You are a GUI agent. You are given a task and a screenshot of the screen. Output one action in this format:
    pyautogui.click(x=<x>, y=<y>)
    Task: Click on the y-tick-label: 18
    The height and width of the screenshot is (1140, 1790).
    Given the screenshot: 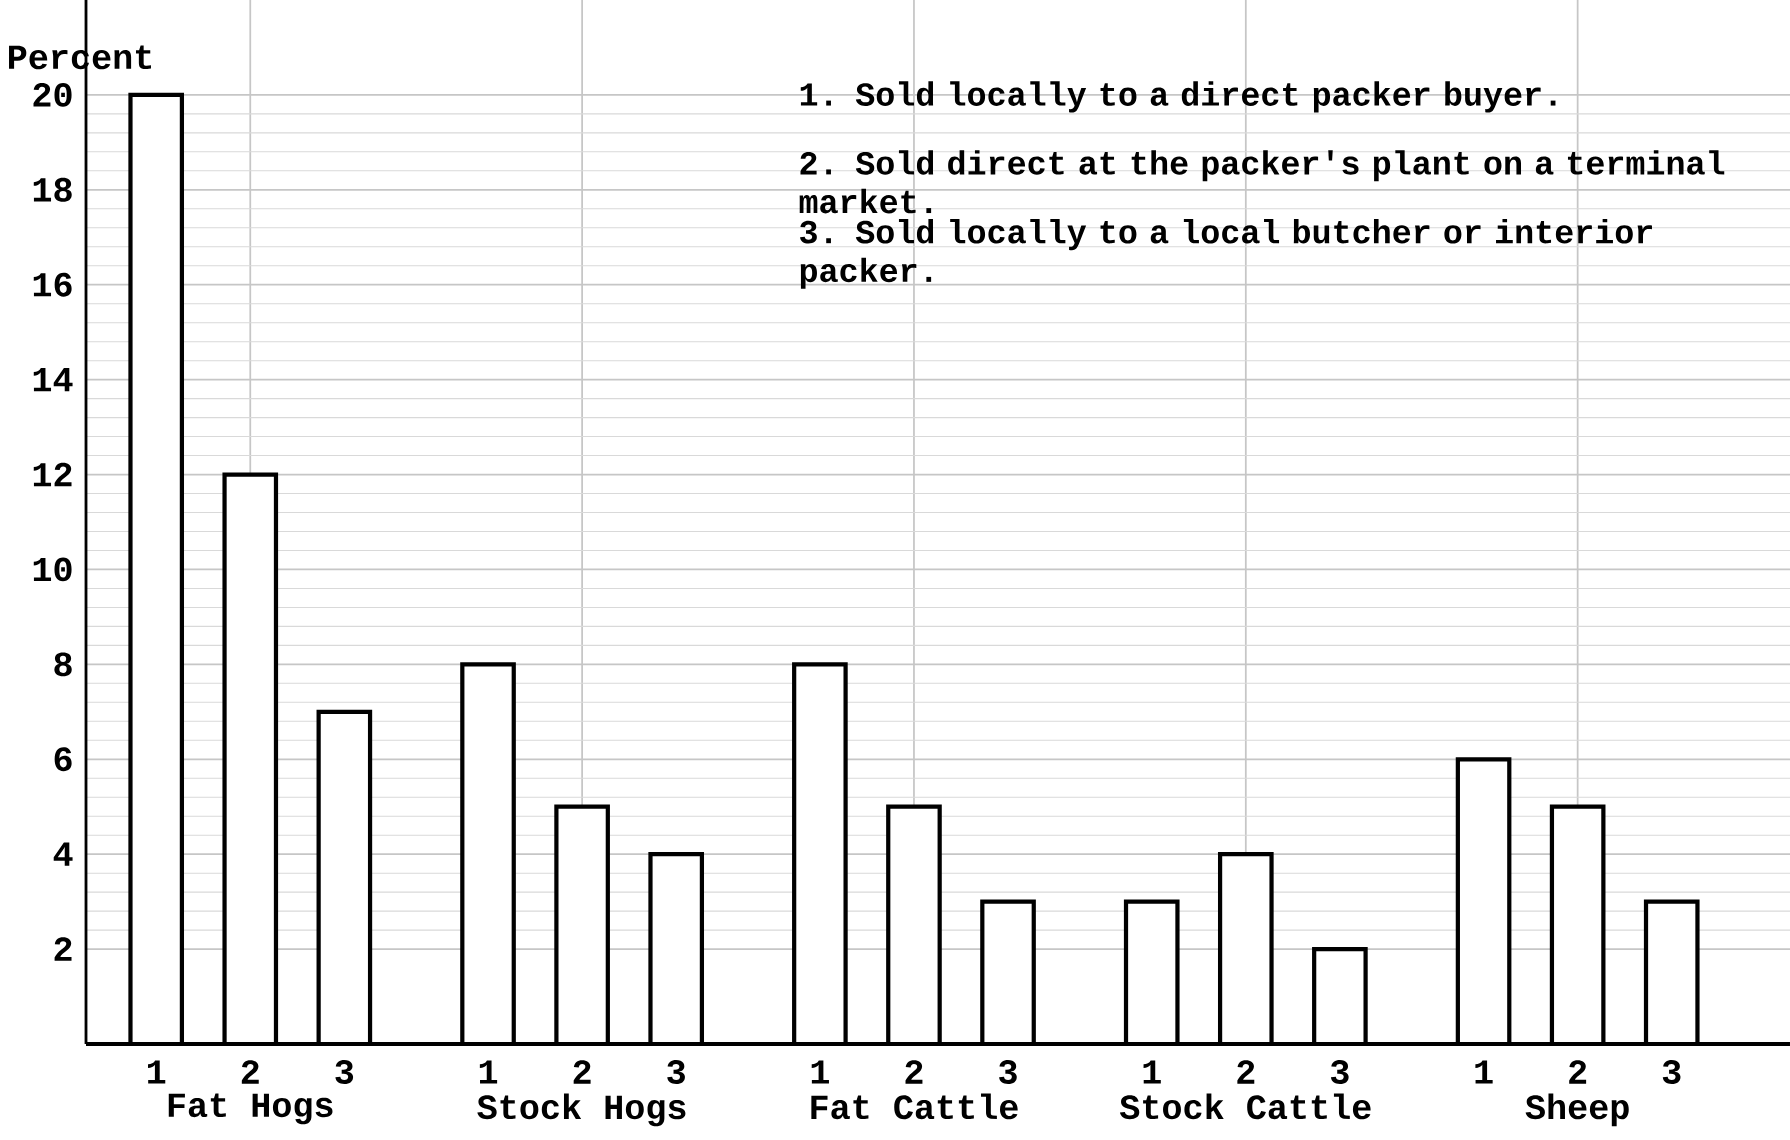 What is the action you would take?
    pyautogui.click(x=52, y=189)
    